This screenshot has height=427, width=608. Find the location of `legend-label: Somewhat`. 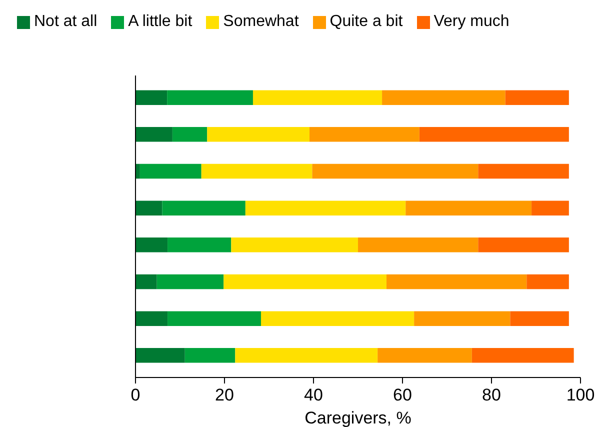

legend-label: Somewhat is located at coordinates (261, 22).